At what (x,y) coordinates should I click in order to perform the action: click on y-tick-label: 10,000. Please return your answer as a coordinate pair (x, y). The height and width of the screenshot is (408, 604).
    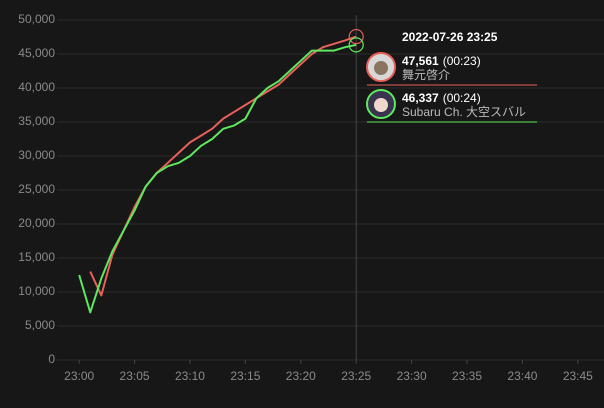
    Looking at the image, I should click on (36, 291).